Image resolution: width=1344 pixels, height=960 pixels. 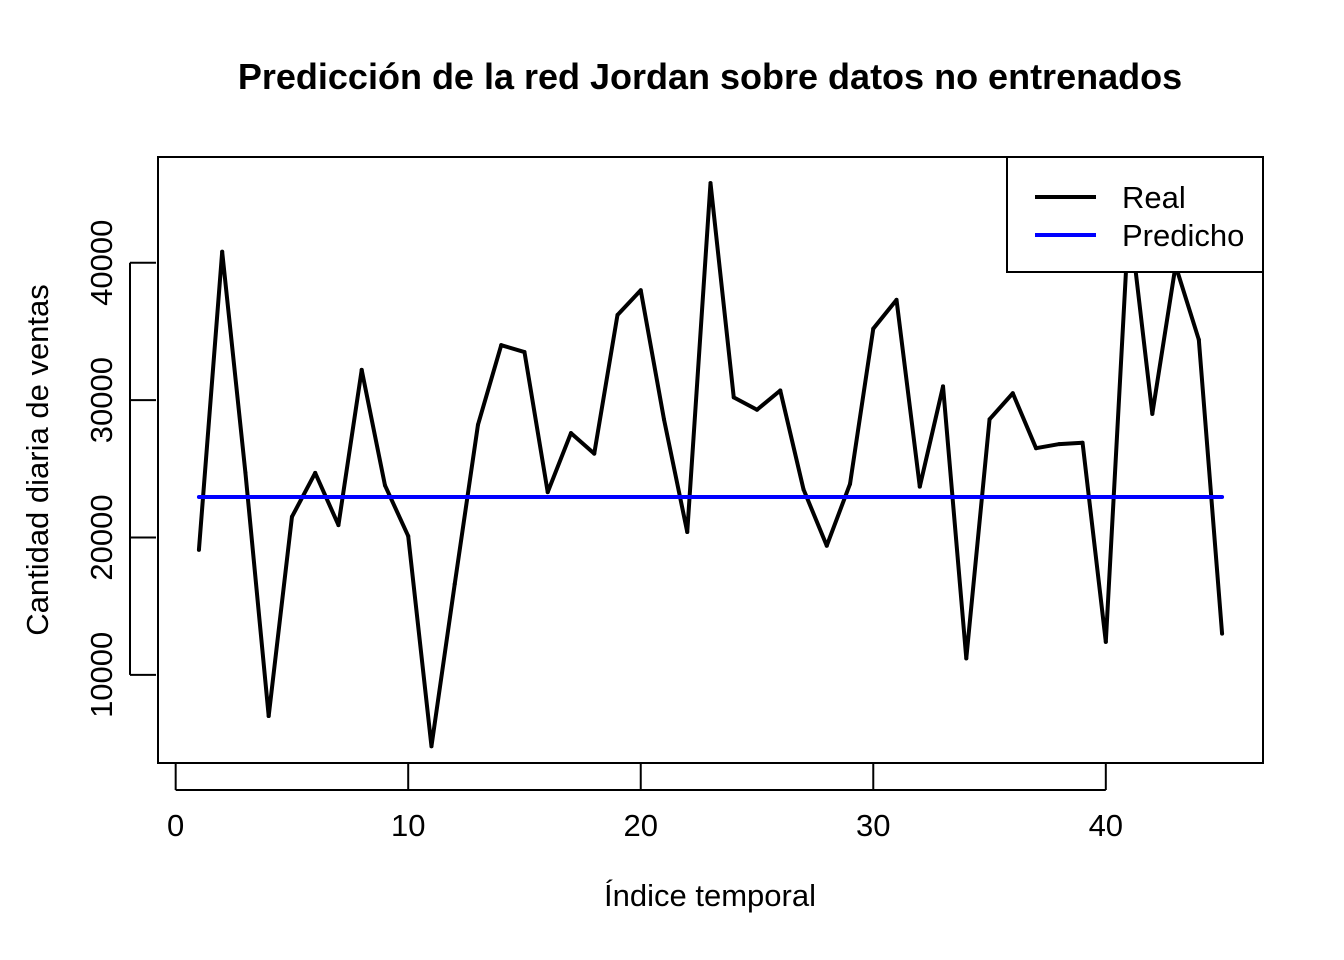 I want to click on x-tick-label: 40, so click(x=1106, y=825).